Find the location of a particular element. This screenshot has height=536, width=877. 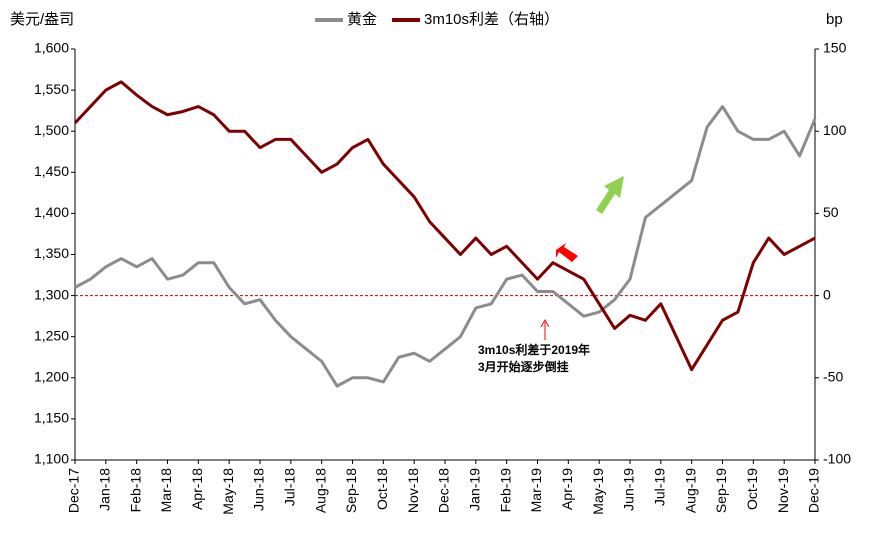

legend-label: 3m10s利差（右轴） is located at coordinates (491, 19).